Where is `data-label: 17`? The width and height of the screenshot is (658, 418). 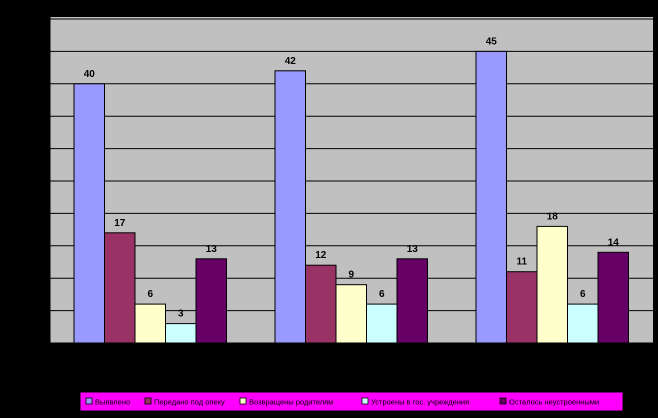 data-label: 17 is located at coordinates (120, 223).